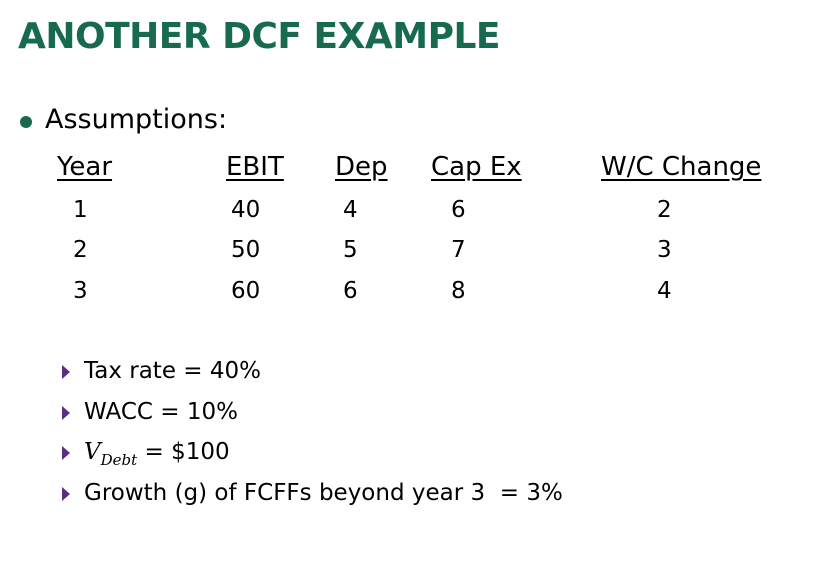  Describe the element at coordinates (246, 210) in the screenshot. I see `table-cell: 40` at that location.